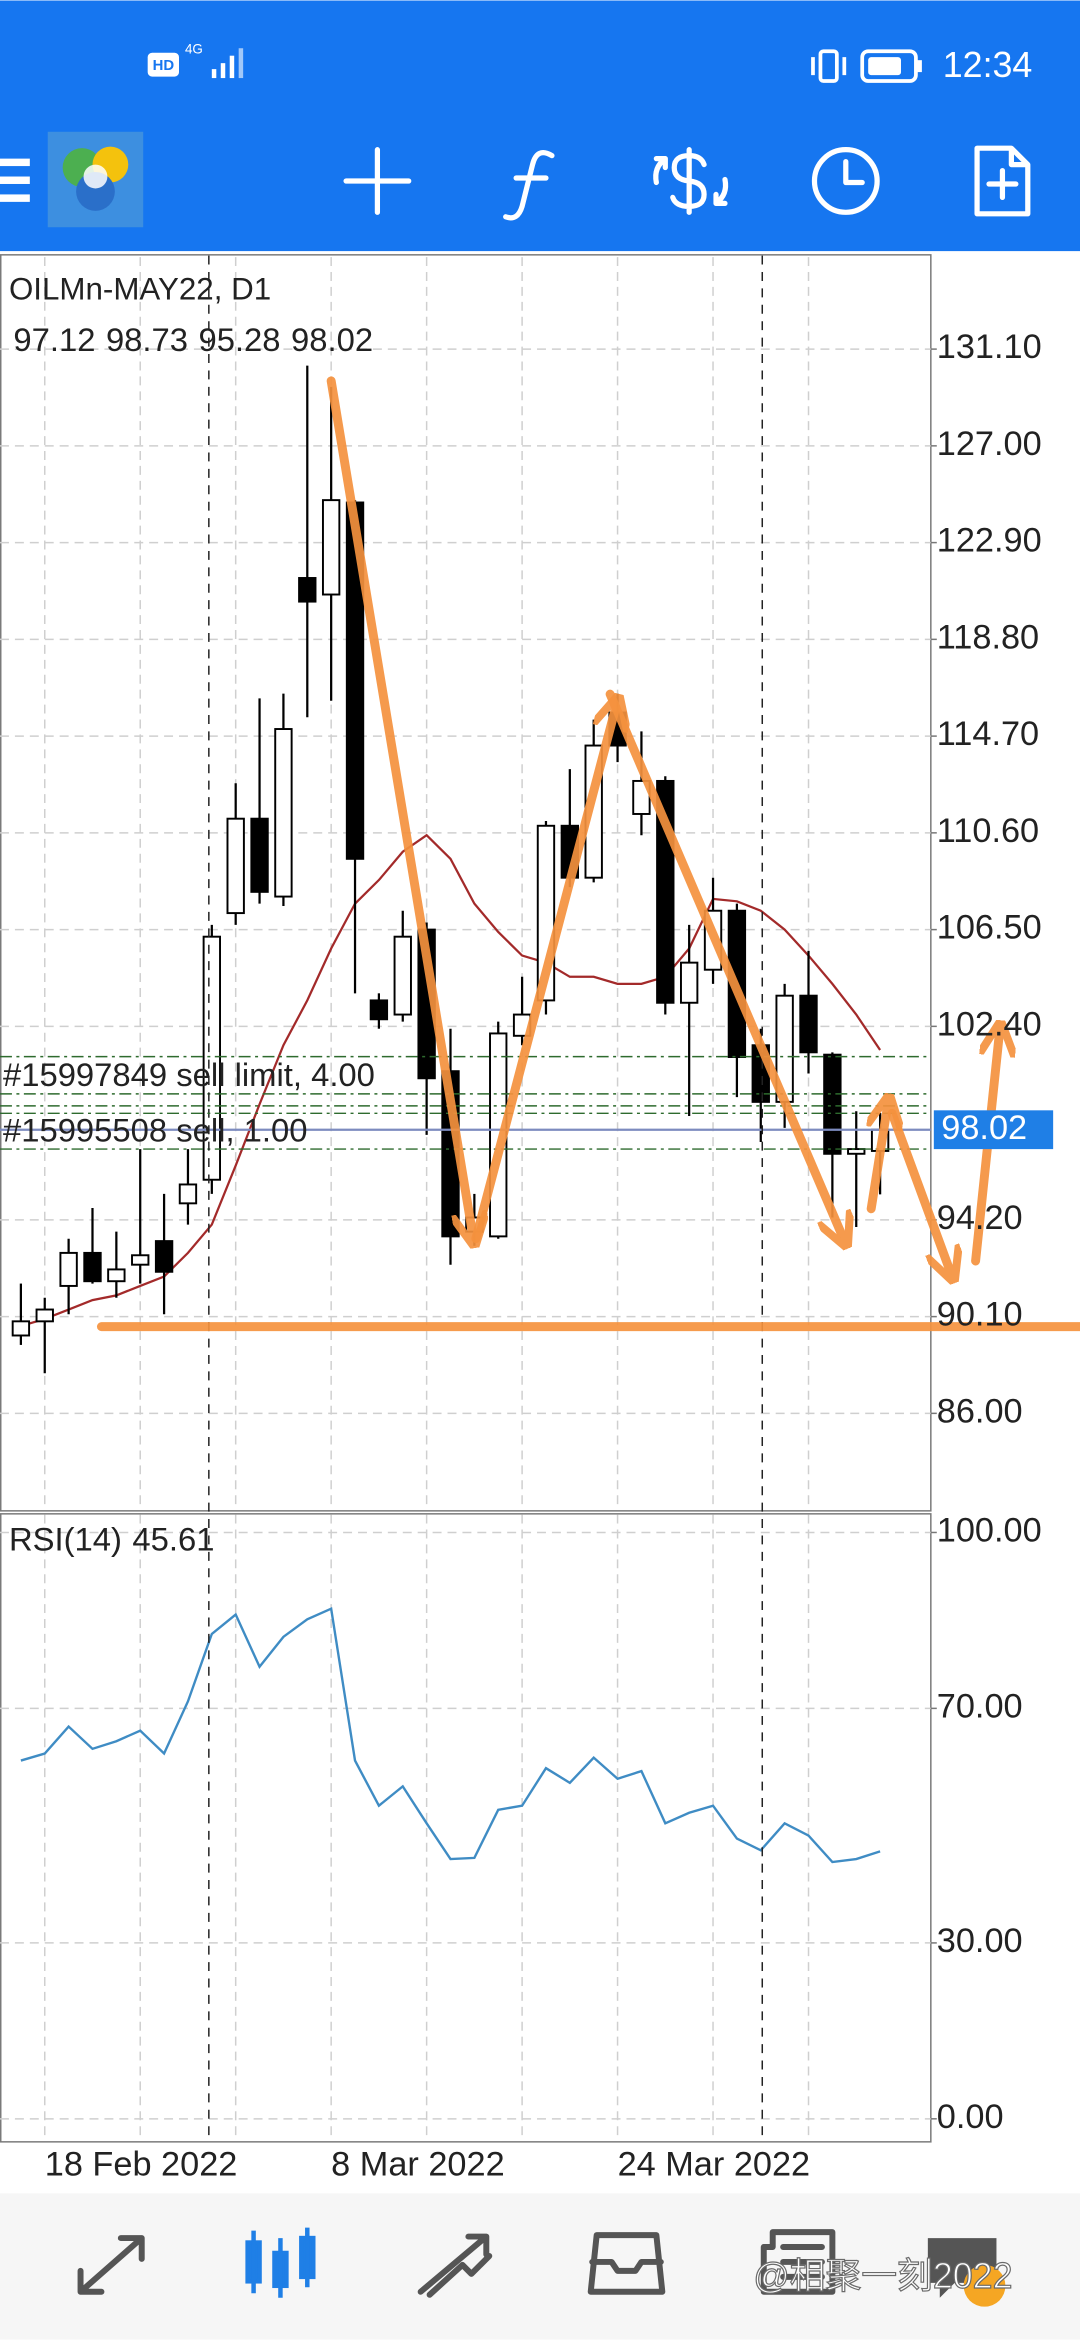 The height and width of the screenshot is (2340, 1080). I want to click on app-header, so click(540, 126).